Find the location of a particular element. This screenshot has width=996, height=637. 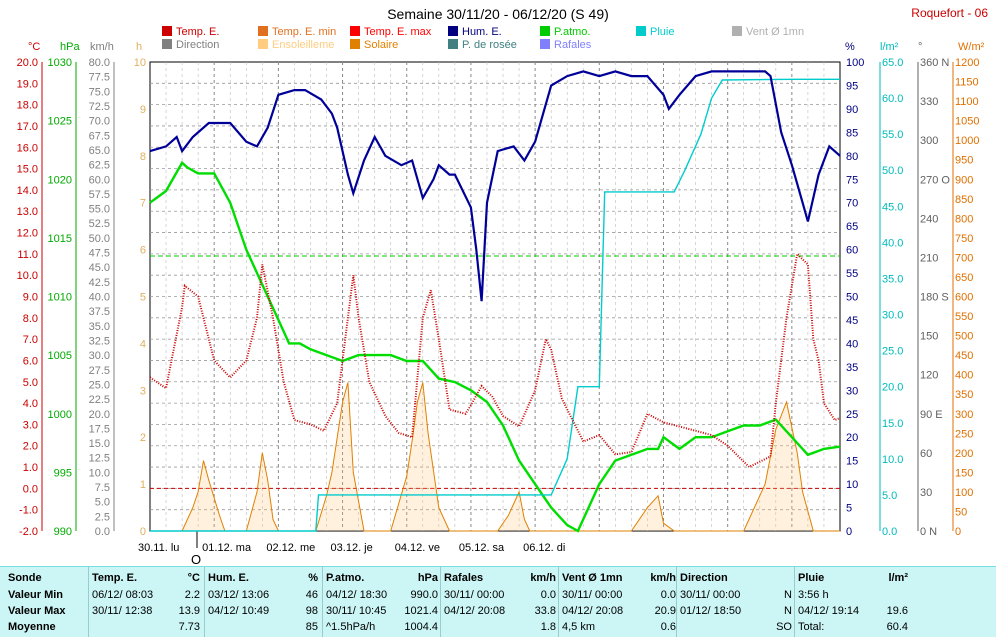

temp-tick-label: 10.0 is located at coordinates (27, 276).